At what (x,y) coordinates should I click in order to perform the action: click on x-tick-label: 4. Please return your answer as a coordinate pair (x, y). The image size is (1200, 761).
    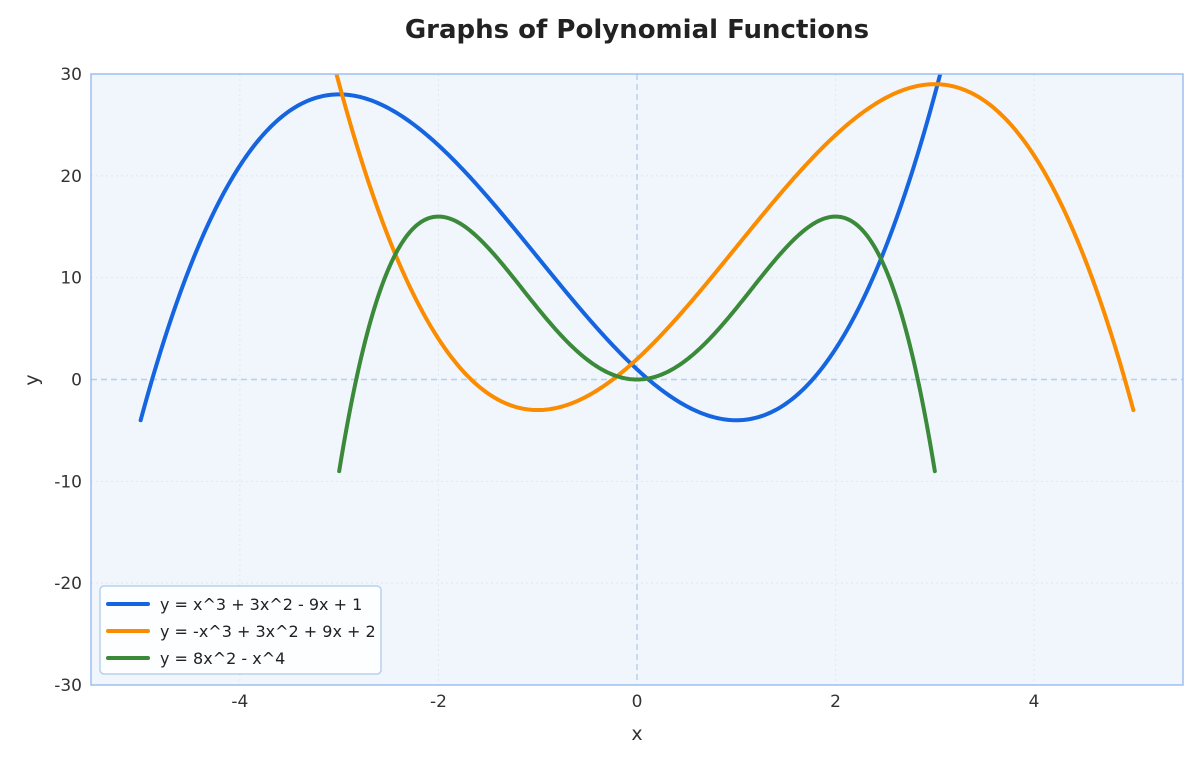
    Looking at the image, I should click on (1034, 702).